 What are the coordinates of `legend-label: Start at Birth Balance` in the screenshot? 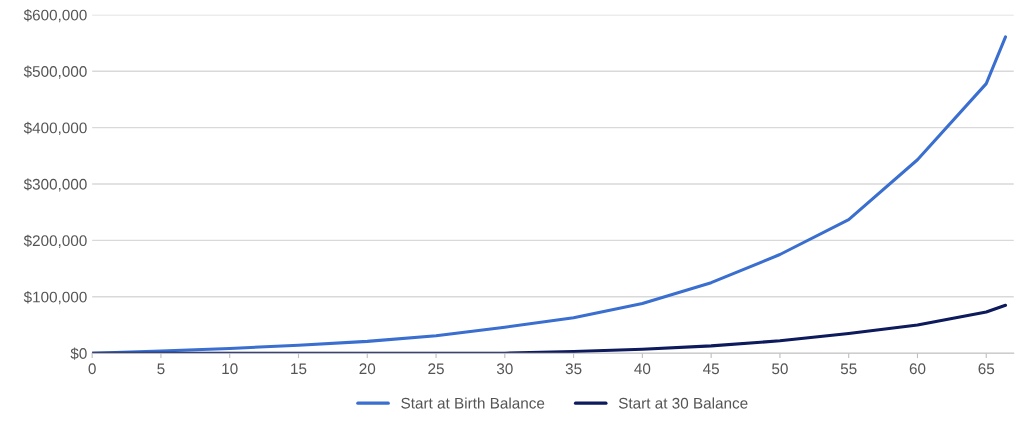 It's located at (473, 403).